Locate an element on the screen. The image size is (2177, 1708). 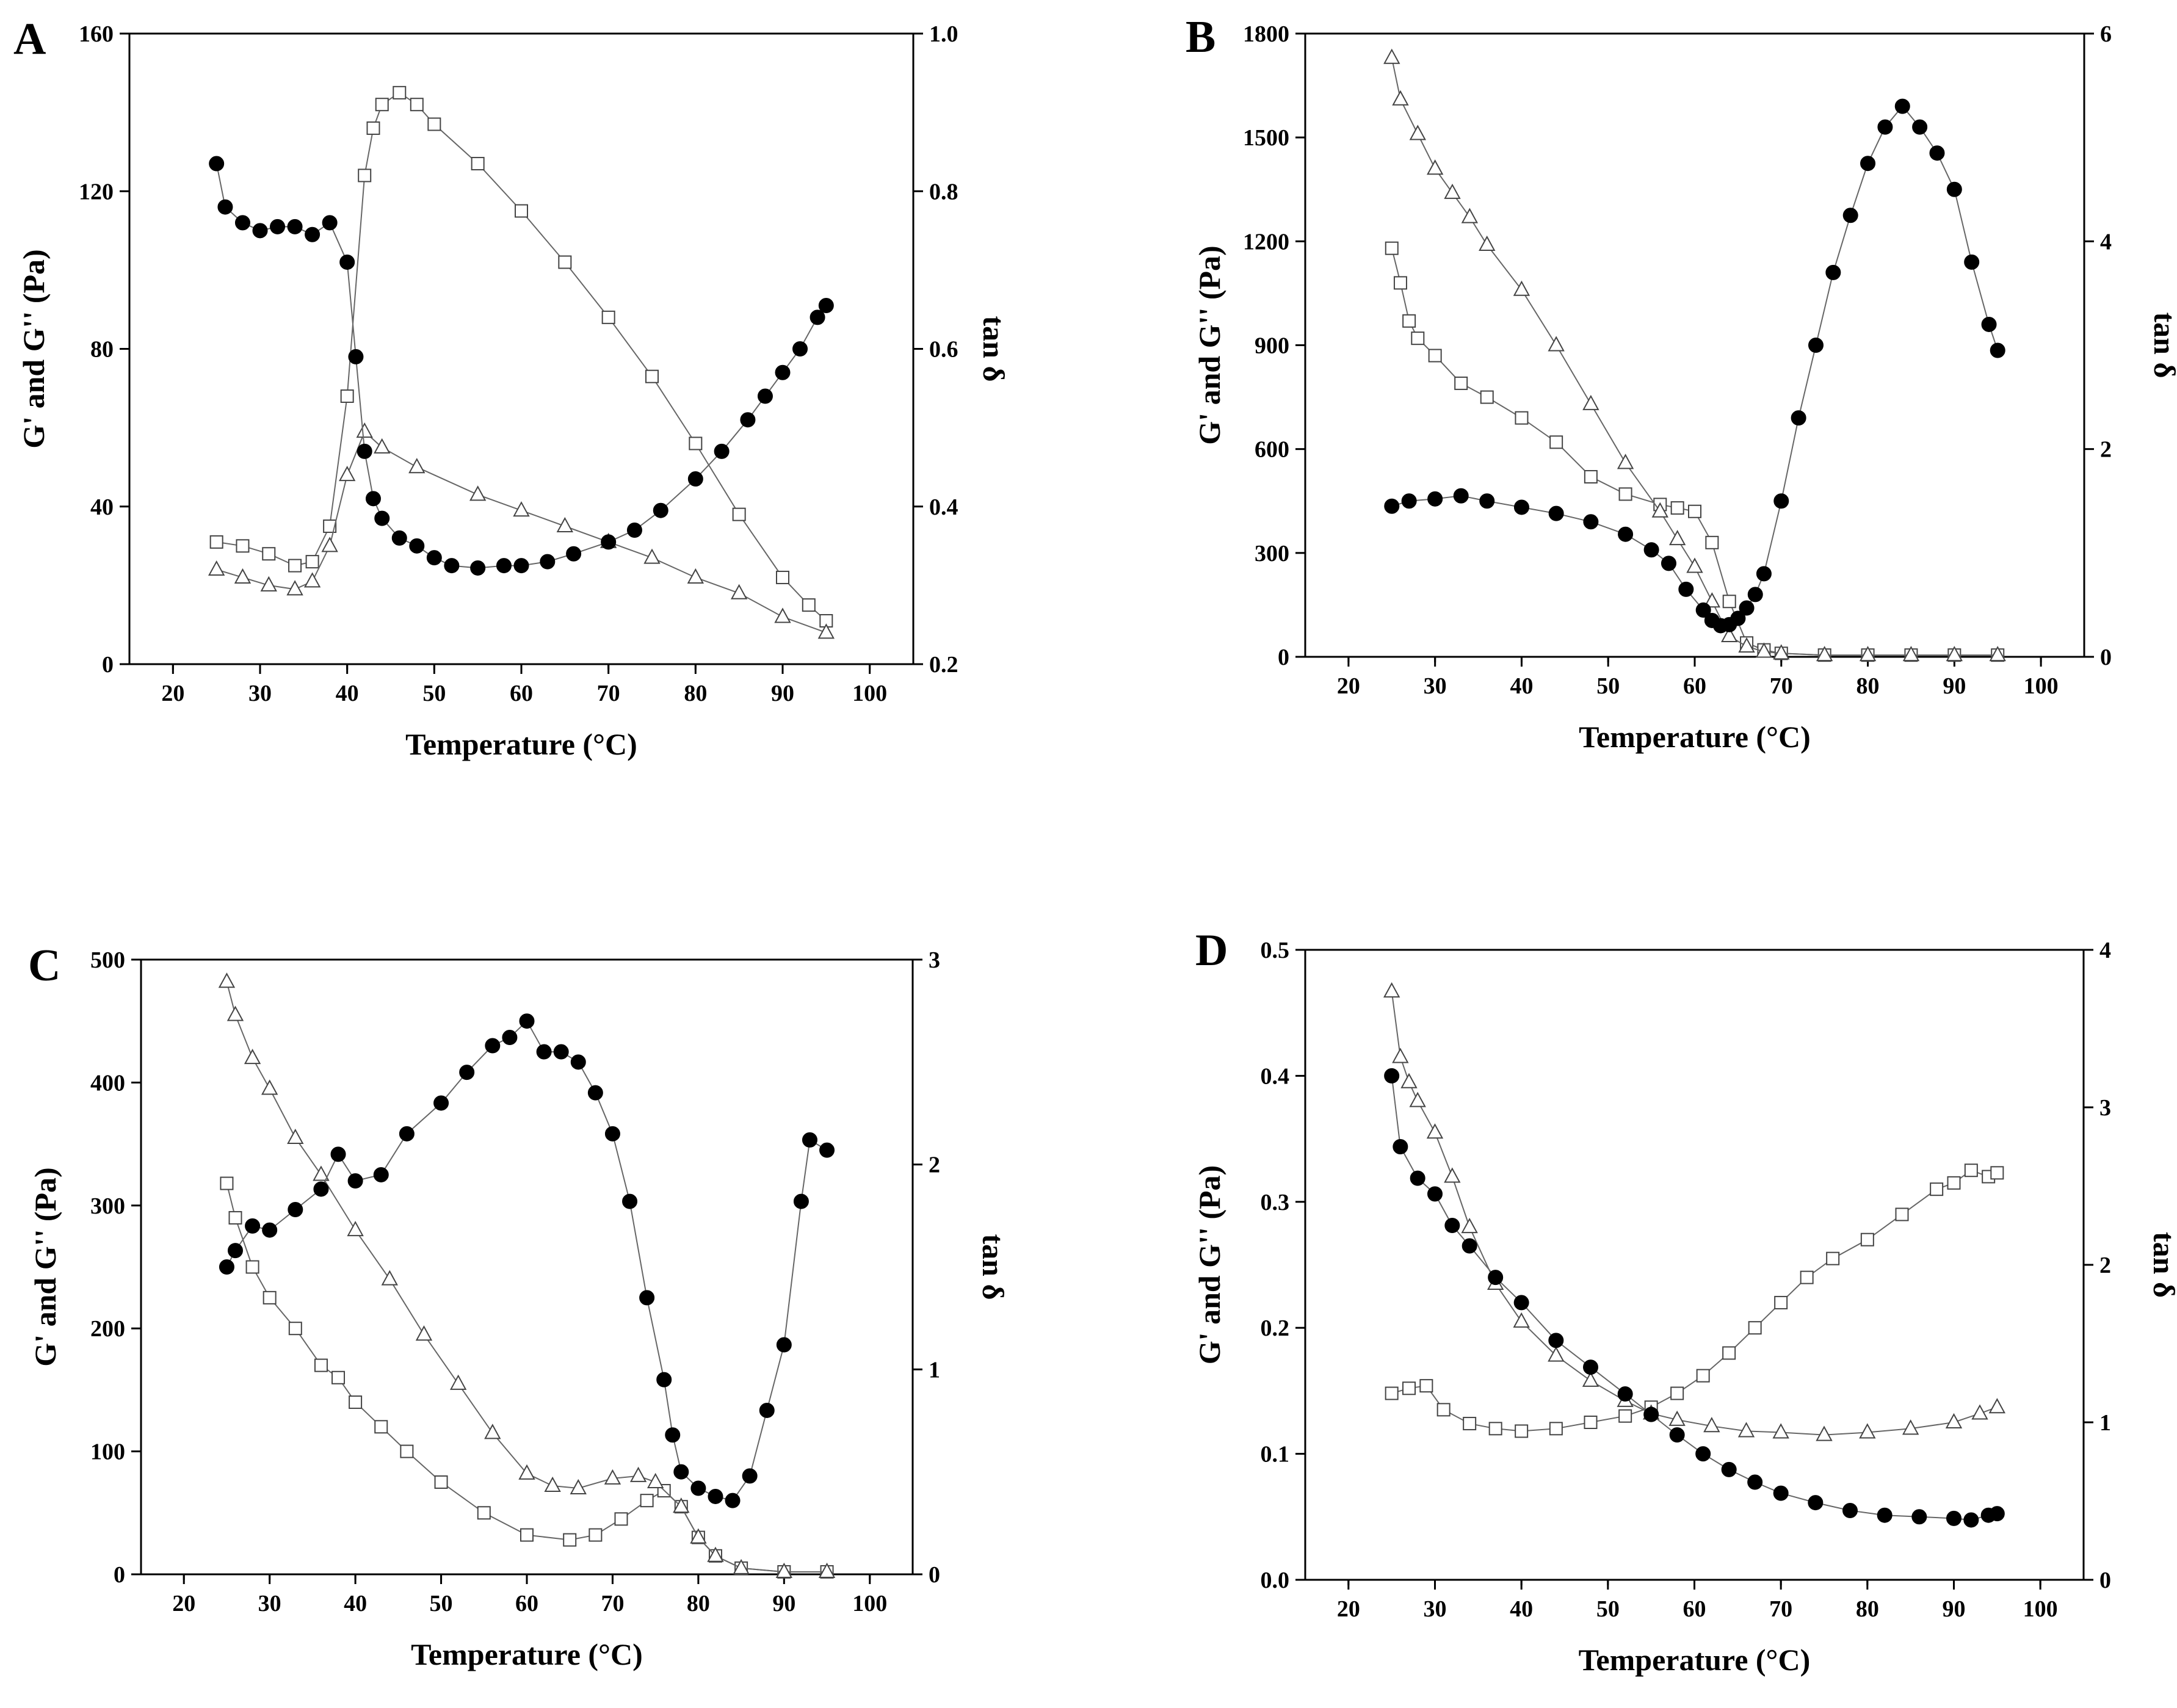
y2-tick-label: 1.0 is located at coordinates (944, 34).